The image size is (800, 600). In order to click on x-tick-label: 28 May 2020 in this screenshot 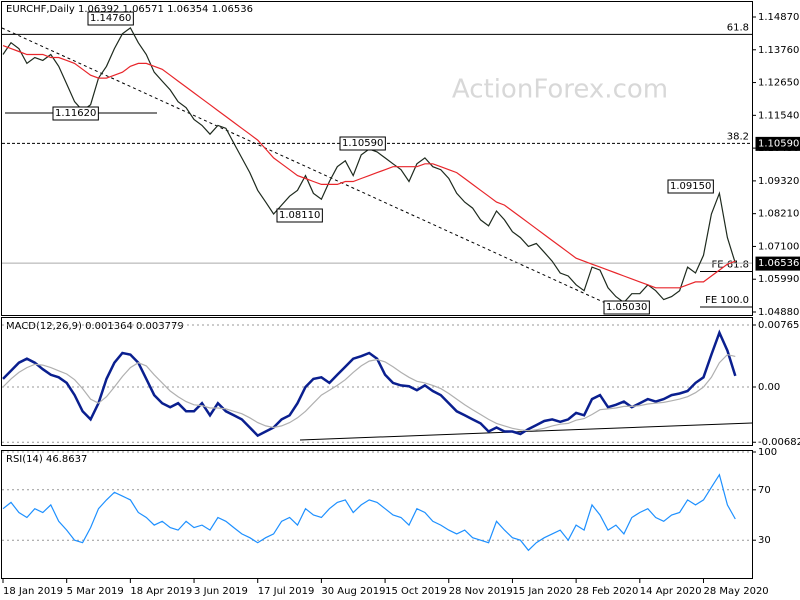, I will do `click(735, 591)`.